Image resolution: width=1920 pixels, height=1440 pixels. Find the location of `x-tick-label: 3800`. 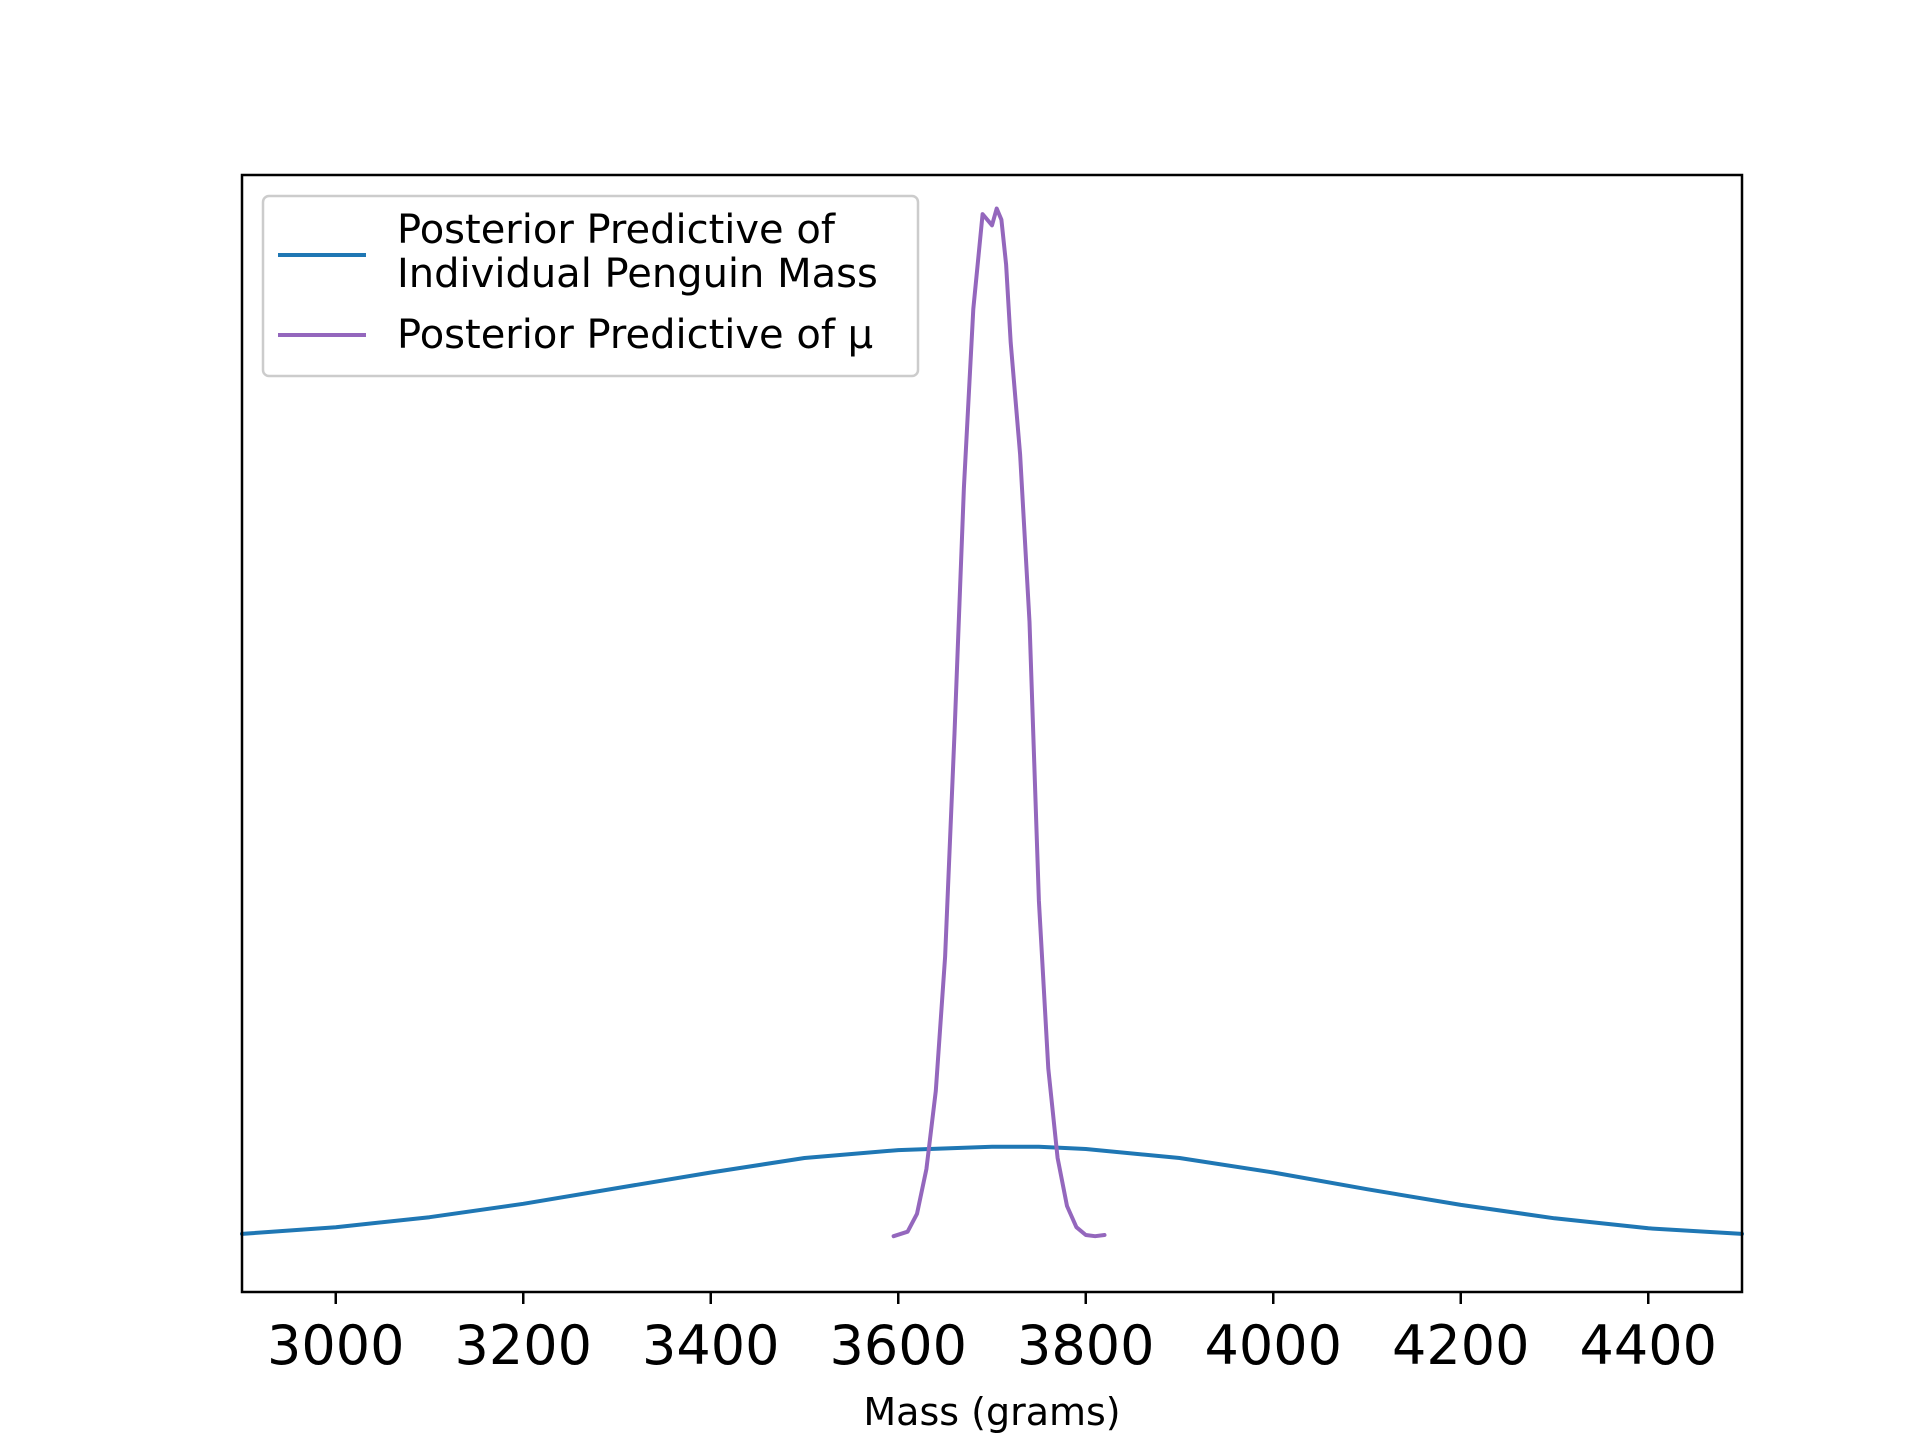

x-tick-label: 3800 is located at coordinates (1085, 1345).